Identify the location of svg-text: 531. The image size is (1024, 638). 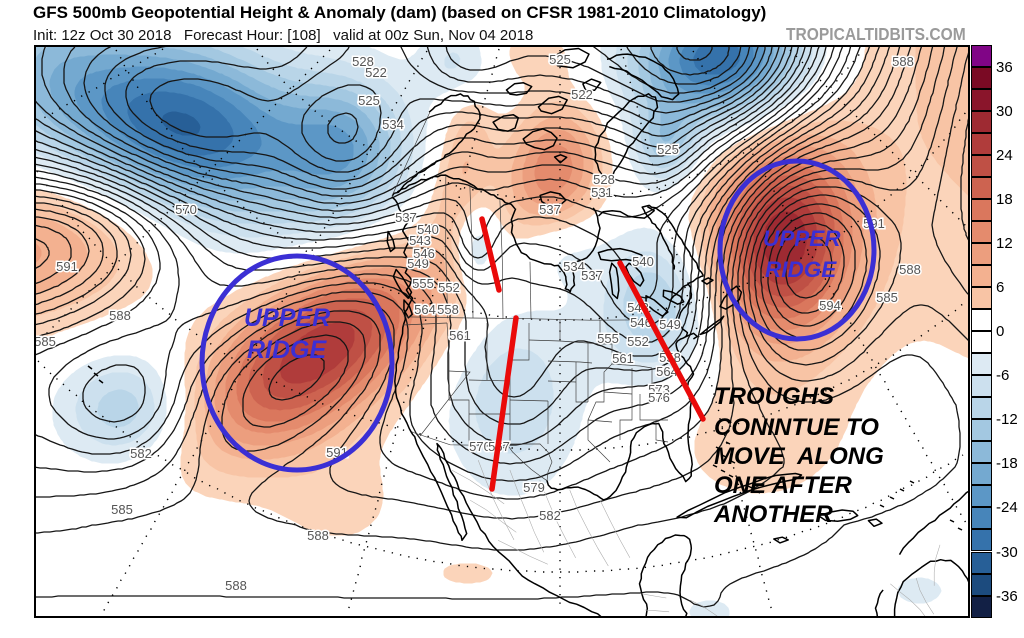
(602, 192).